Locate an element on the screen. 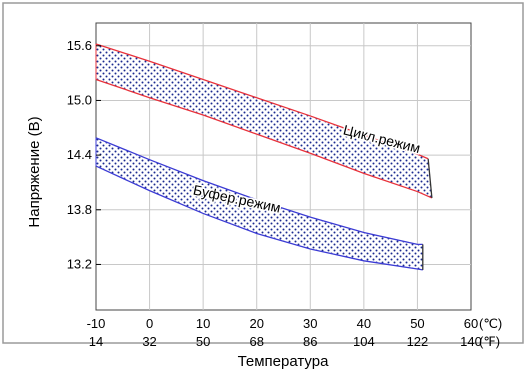 Image resolution: width=526 pixels, height=374 pixels. x-tick-label-fahrenheit: 68 is located at coordinates (256, 341).